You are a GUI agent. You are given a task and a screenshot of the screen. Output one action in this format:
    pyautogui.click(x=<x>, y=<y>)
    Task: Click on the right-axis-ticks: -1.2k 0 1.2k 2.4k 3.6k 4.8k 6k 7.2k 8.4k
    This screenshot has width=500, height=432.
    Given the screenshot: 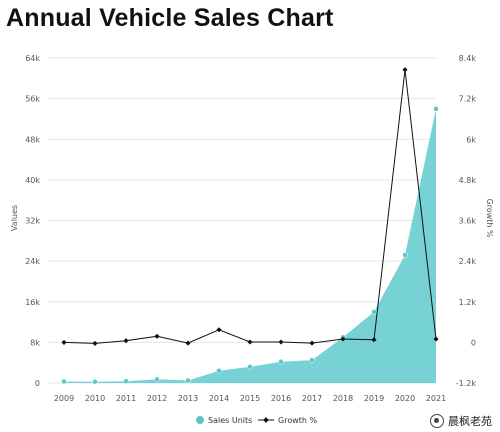 What is the action you would take?
    pyautogui.click(x=466, y=221)
    